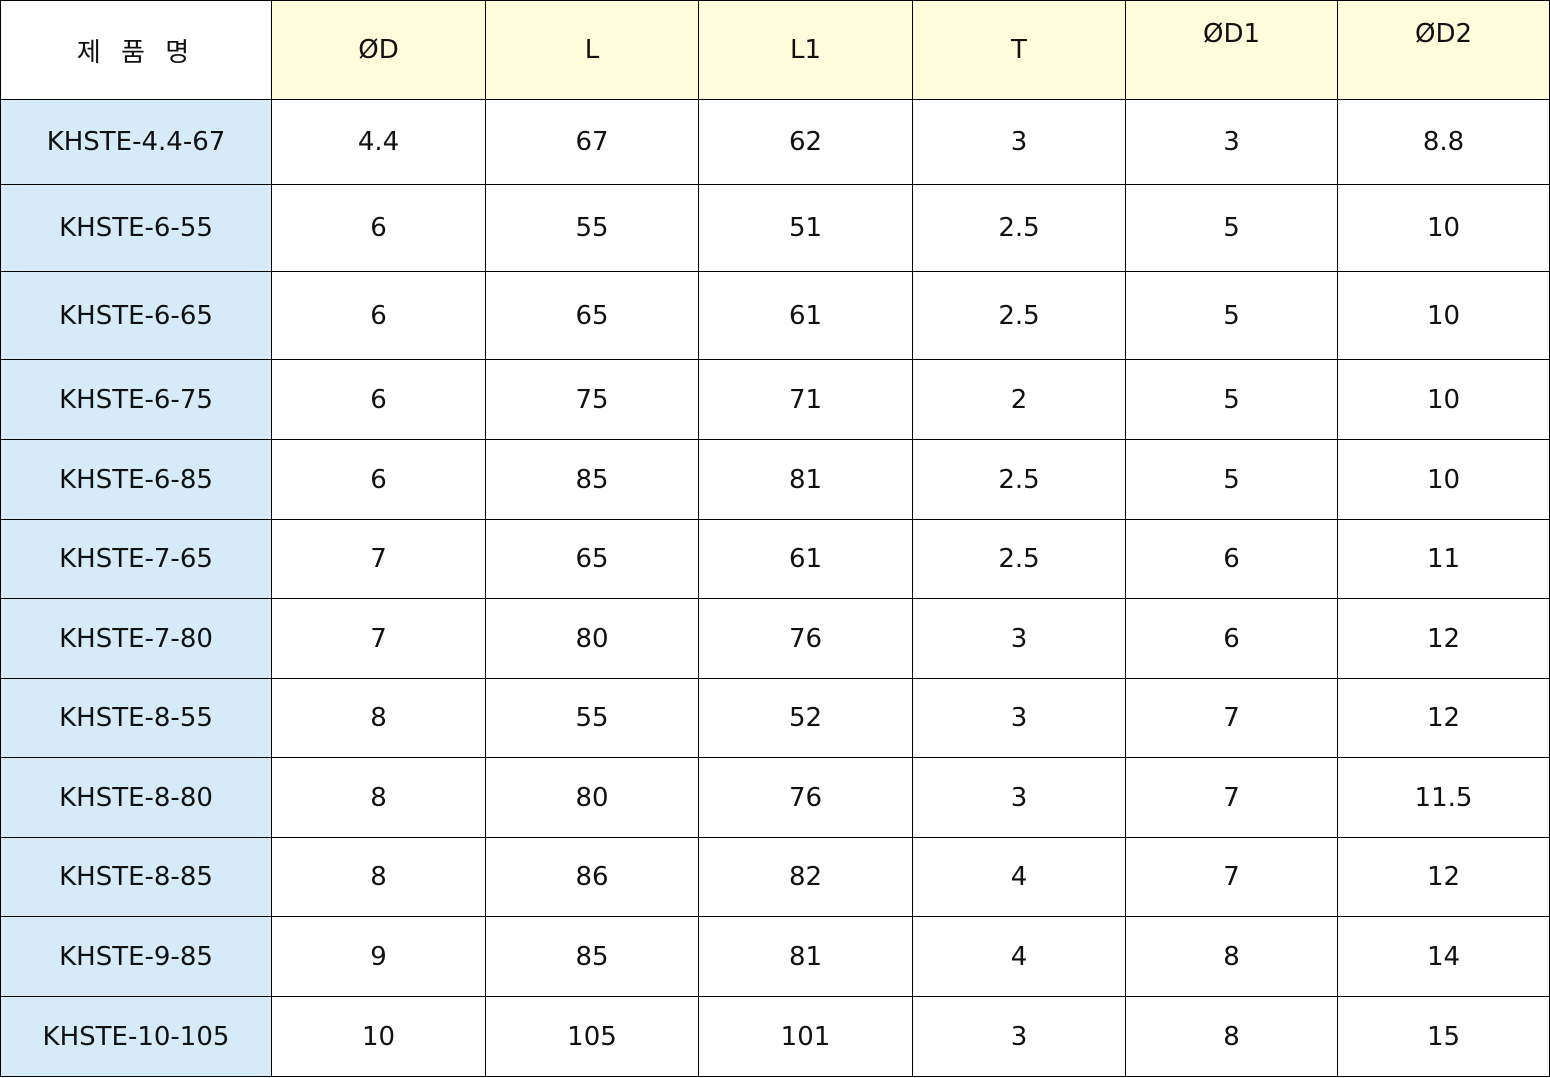 Image resolution: width=1550 pixels, height=1078 pixels. What do you see at coordinates (378, 142) in the screenshot?
I see `value-cell: 4.4` at bounding box center [378, 142].